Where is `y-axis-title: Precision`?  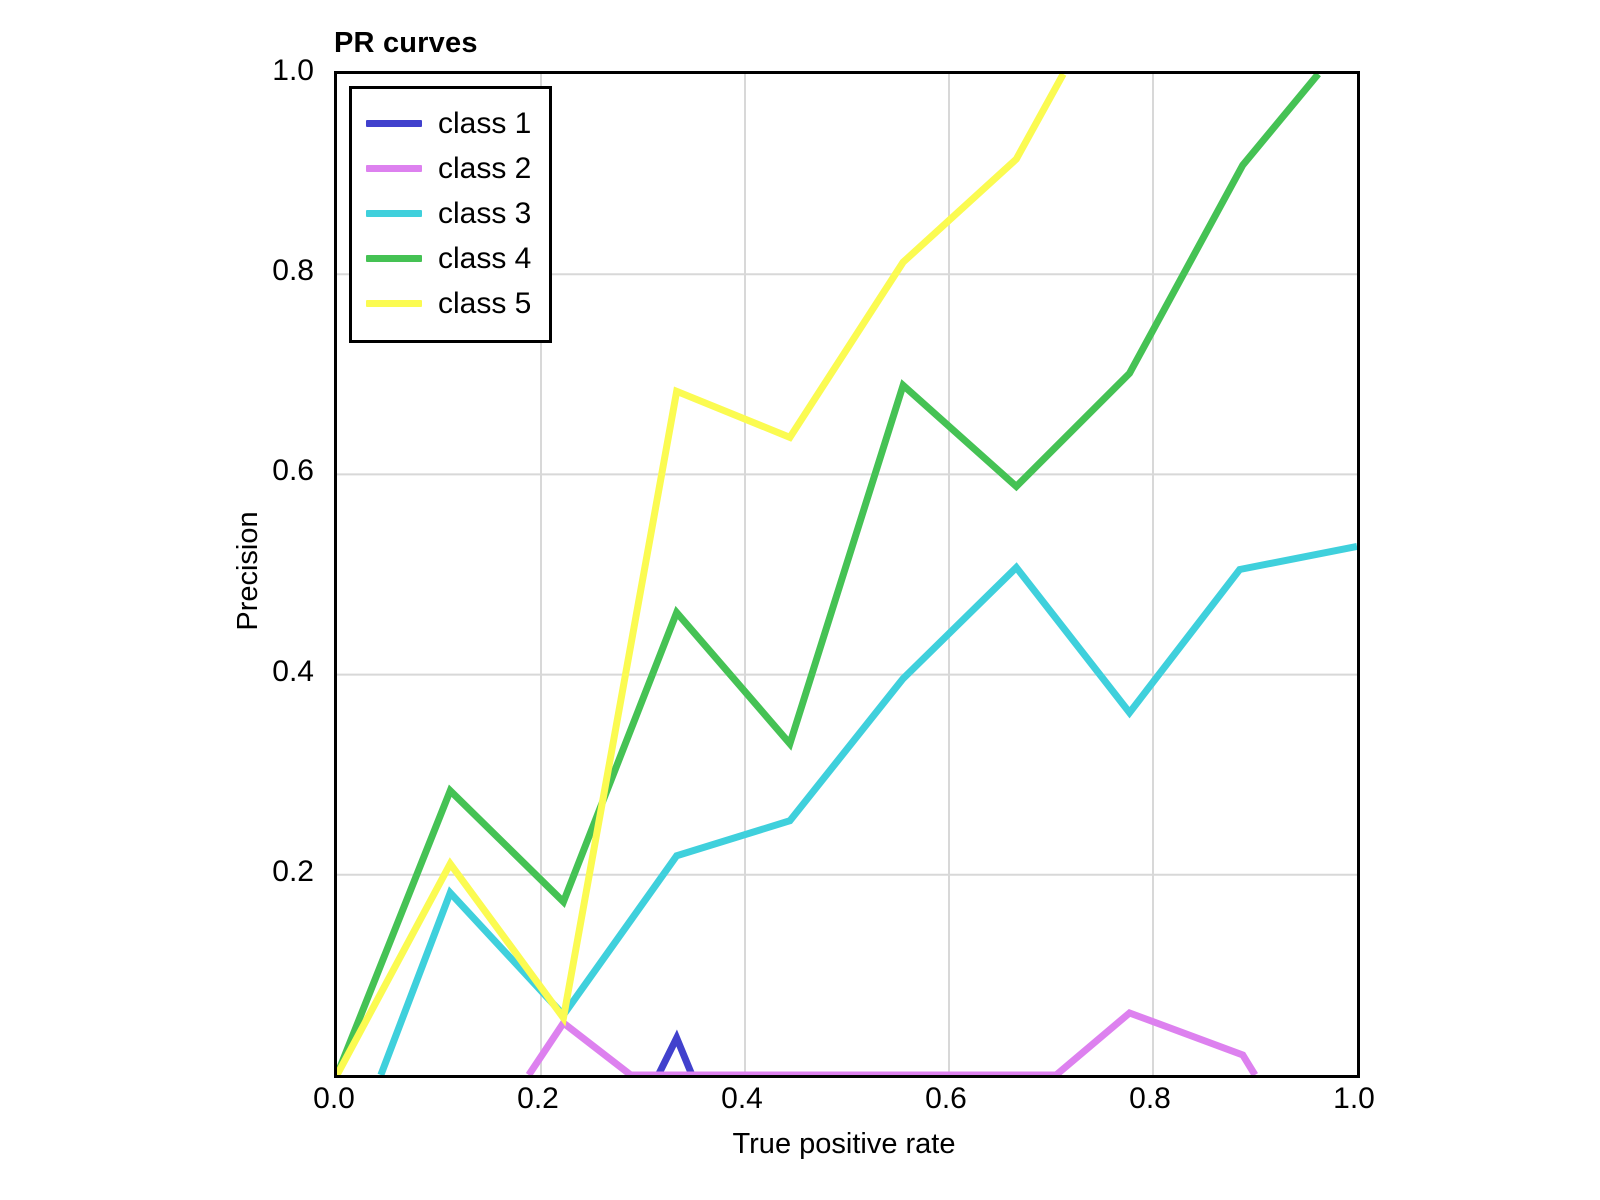 y-axis-title: Precision is located at coordinates (248, 571).